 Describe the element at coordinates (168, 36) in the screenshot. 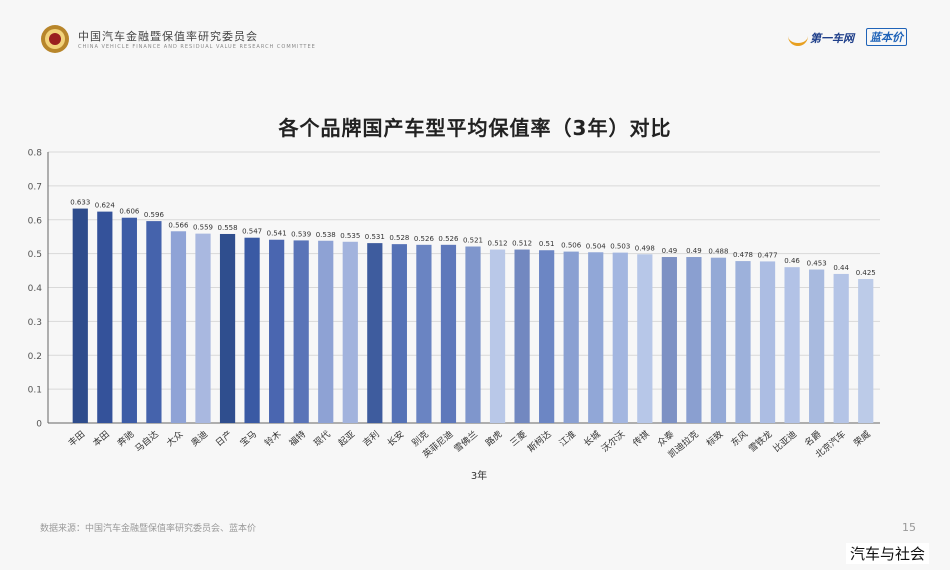

I see `committee-name: 中国汽车金融暨保值率研究委员会` at that location.